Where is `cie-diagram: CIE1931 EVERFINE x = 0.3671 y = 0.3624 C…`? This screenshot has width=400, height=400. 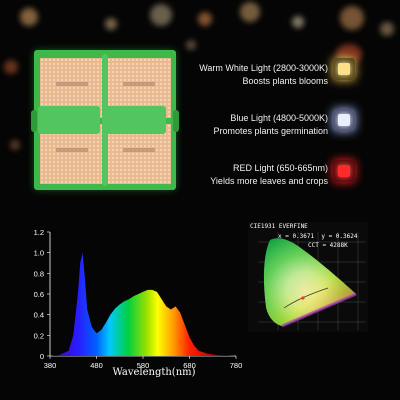 cie-diagram: CIE1931 EVERFINE x = 0.3671 y = 0.3624 C… is located at coordinates (308, 277).